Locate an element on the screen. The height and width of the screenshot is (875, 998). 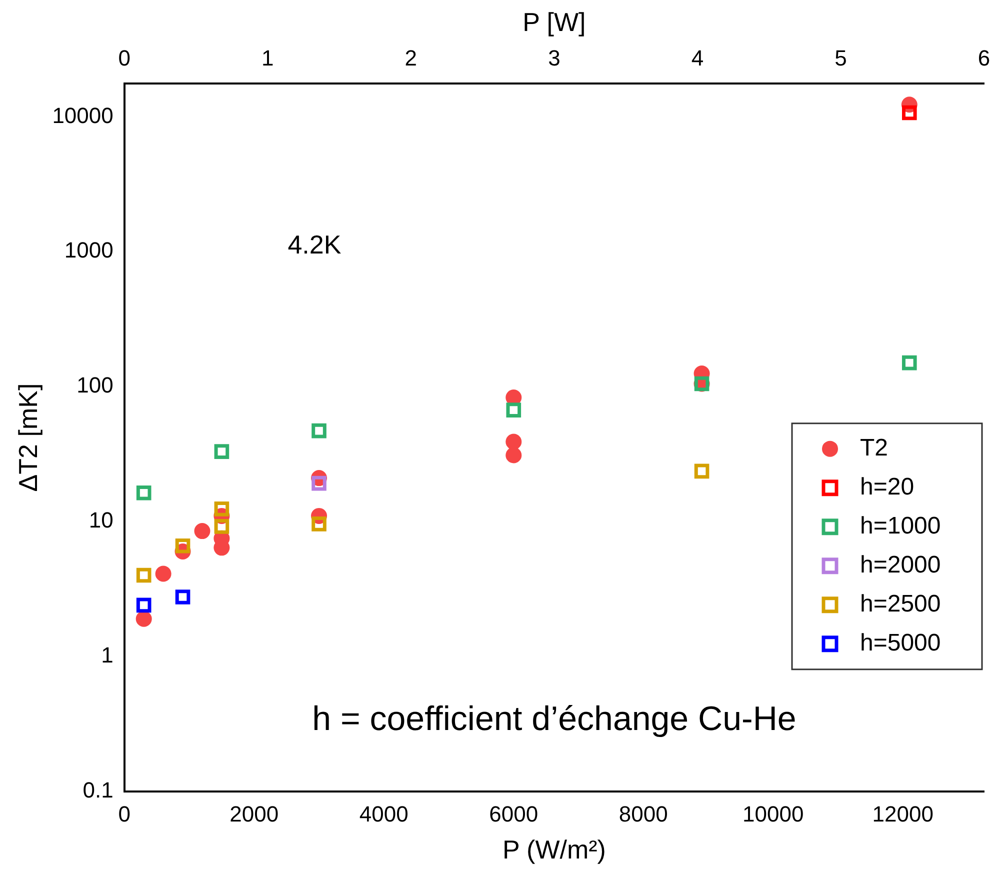
x-tick-label: 10000 is located at coordinates (773, 814).